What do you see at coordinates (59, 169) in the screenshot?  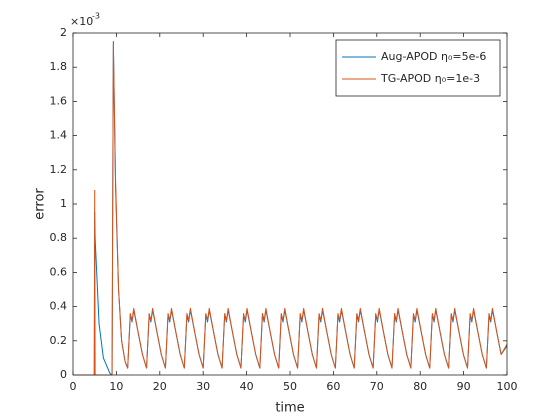 I see `y-tick-label: 1.2` at bounding box center [59, 169].